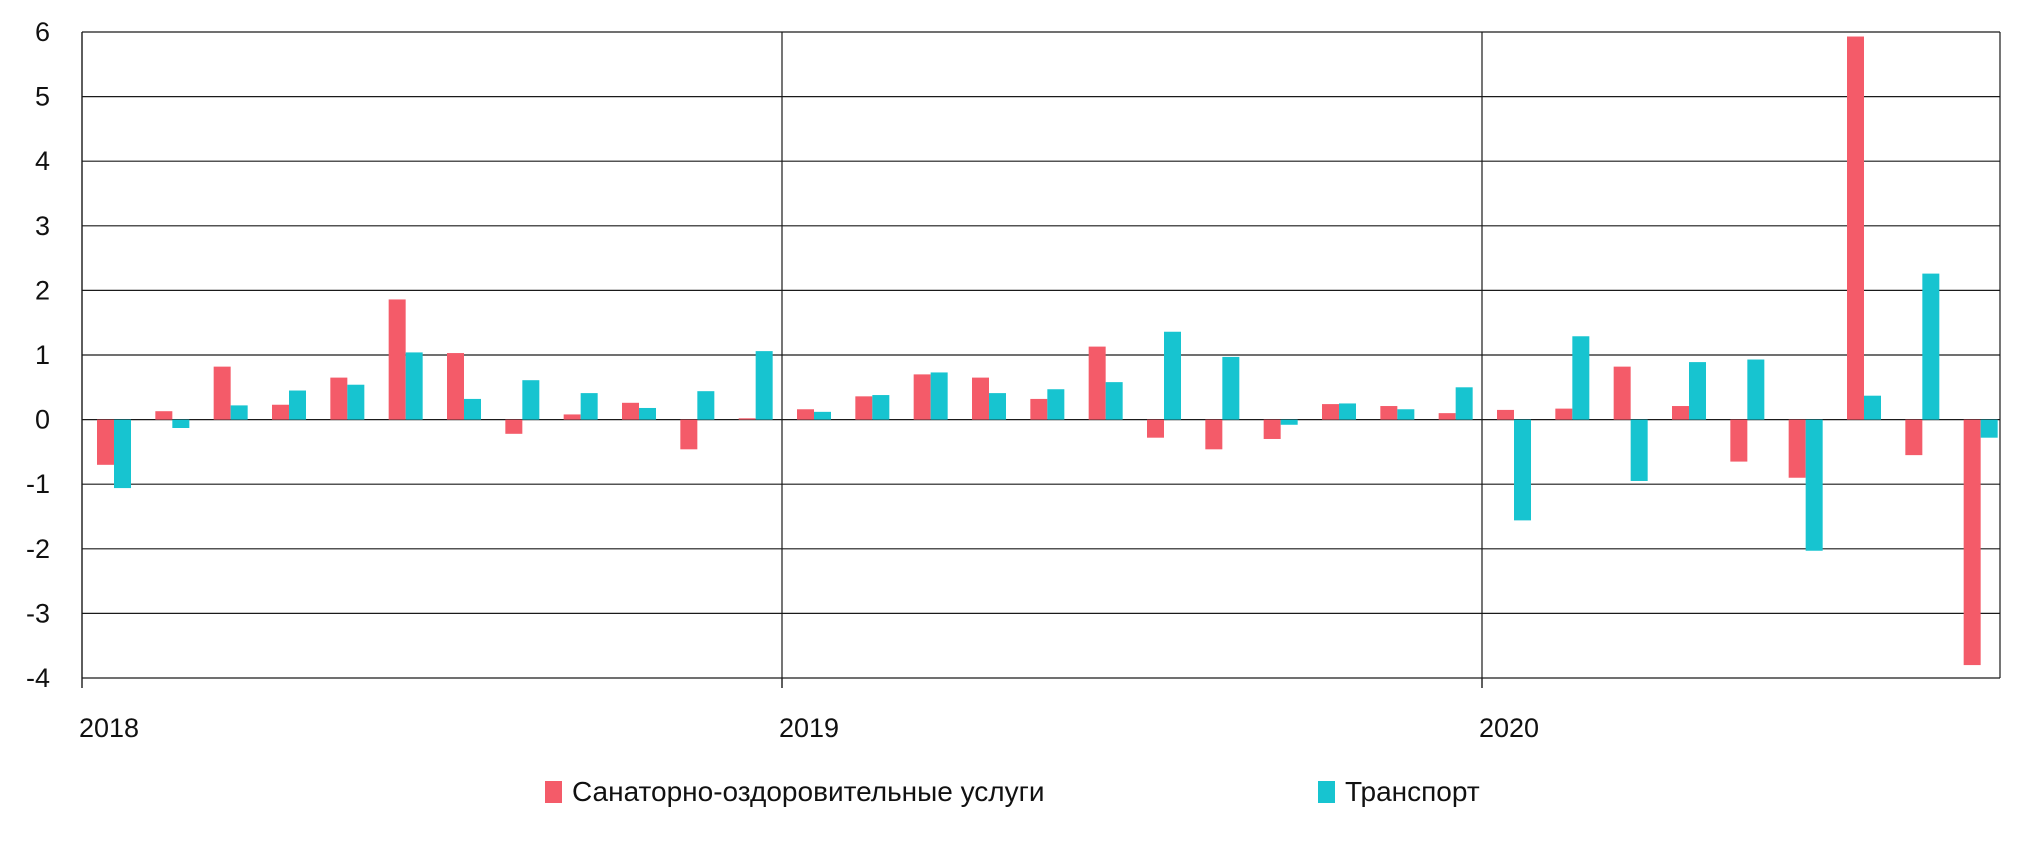 This screenshot has width=2026, height=844. Describe the element at coordinates (38, 613) in the screenshot. I see `y-tick-label: -3` at that location.